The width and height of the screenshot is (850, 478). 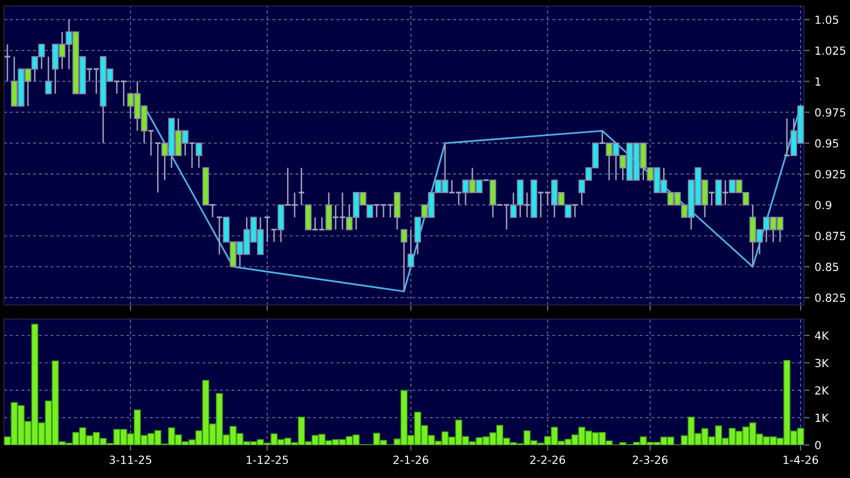 What do you see at coordinates (411, 460) in the screenshot?
I see `x-tick-label: 2-1-26` at bounding box center [411, 460].